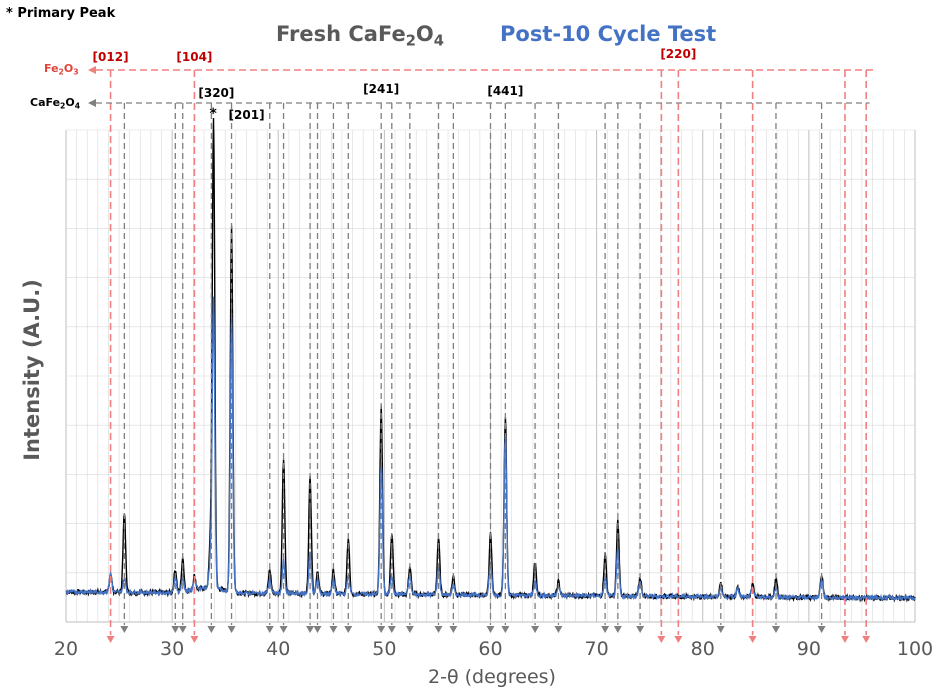 The height and width of the screenshot is (698, 944). I want to click on x-tick-label: 80, so click(702, 649).